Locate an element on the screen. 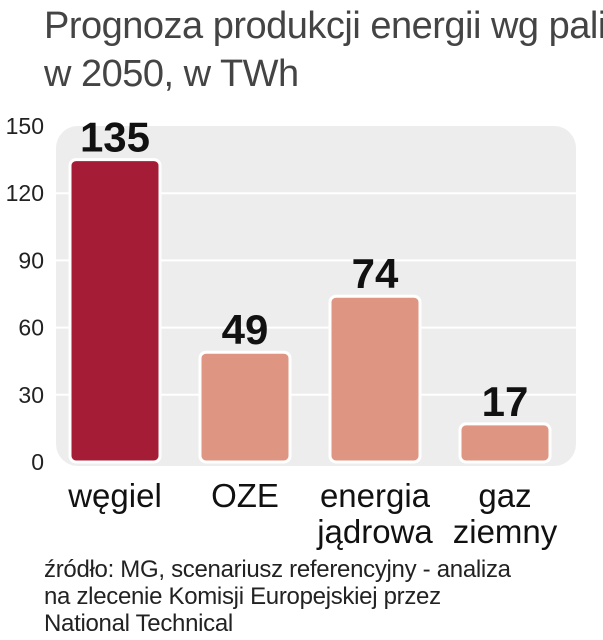  x-category-label: energia is located at coordinates (375, 495).